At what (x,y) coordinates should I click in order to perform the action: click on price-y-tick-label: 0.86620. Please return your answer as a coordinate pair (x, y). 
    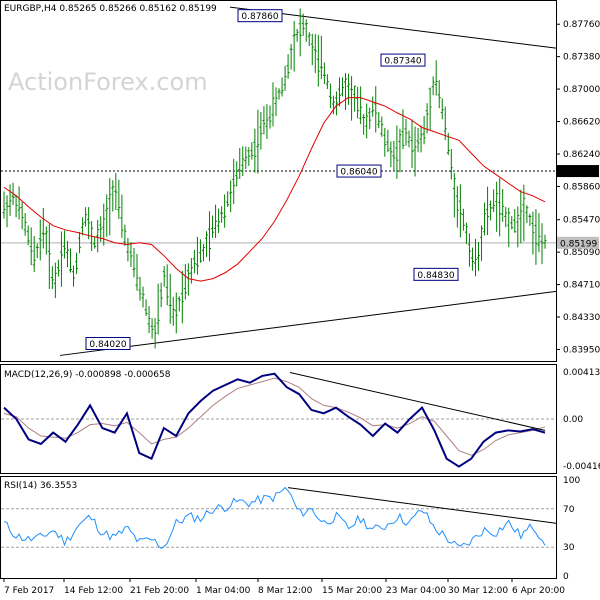
    Looking at the image, I should click on (581, 123).